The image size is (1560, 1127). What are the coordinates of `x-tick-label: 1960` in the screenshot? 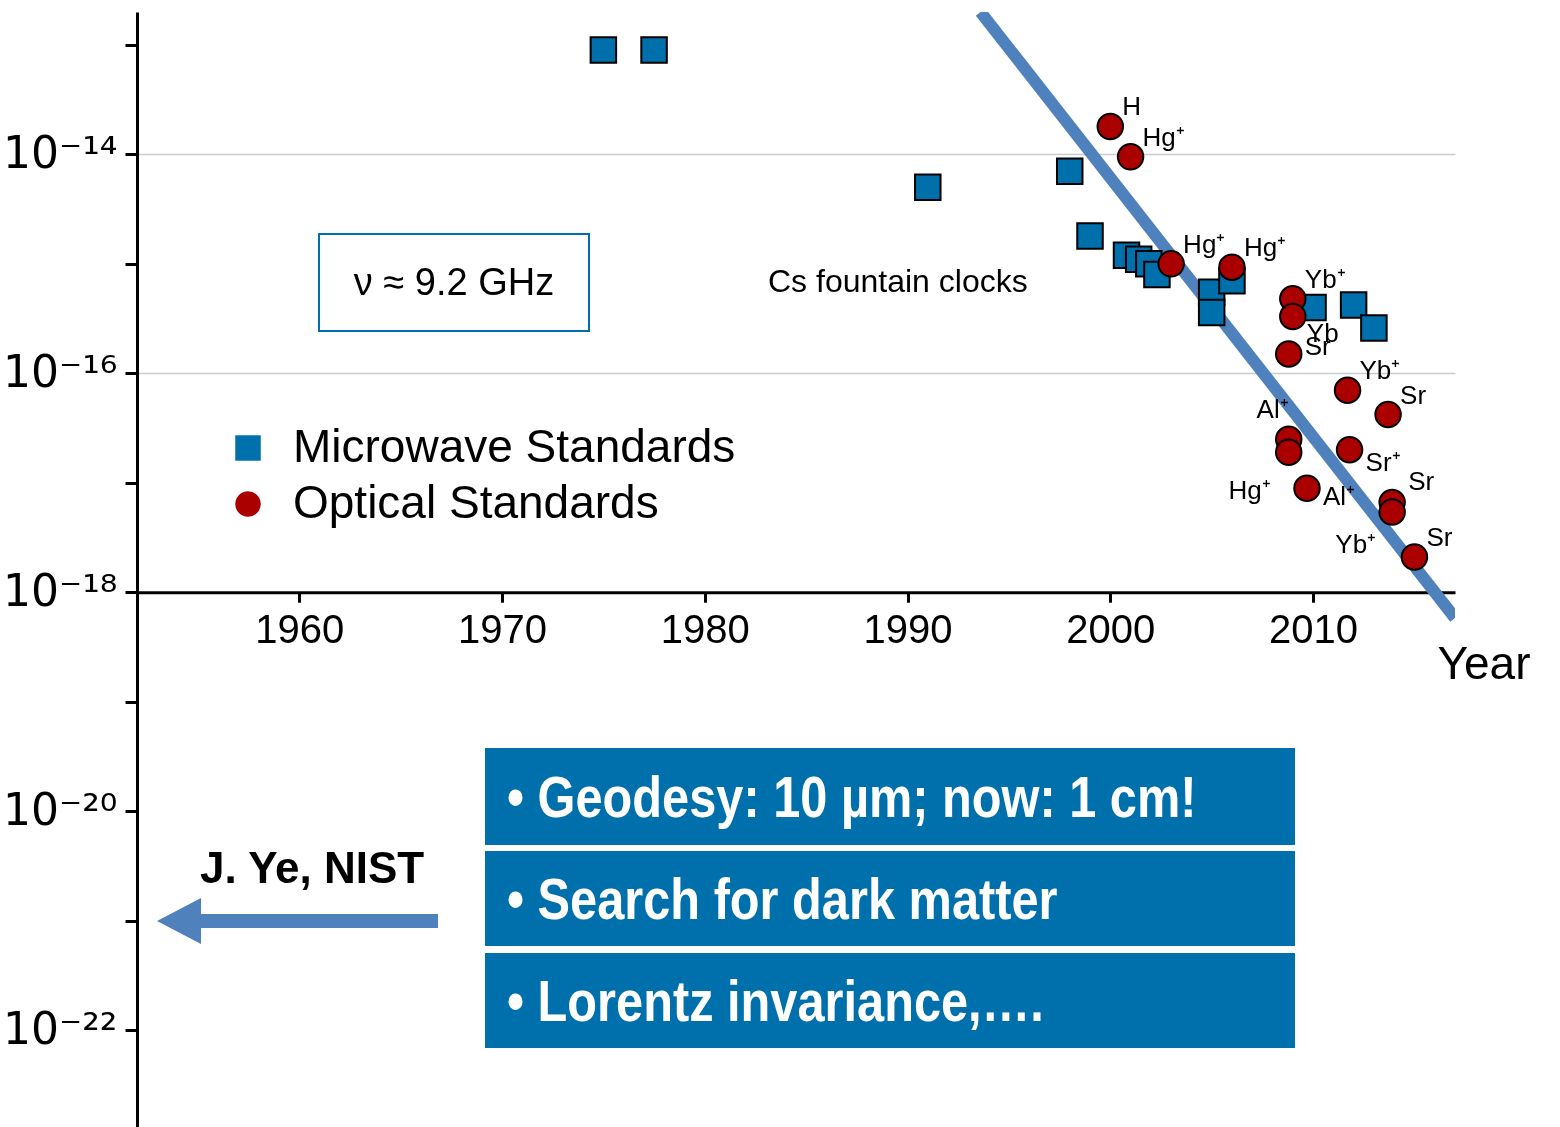 It's located at (300, 628).